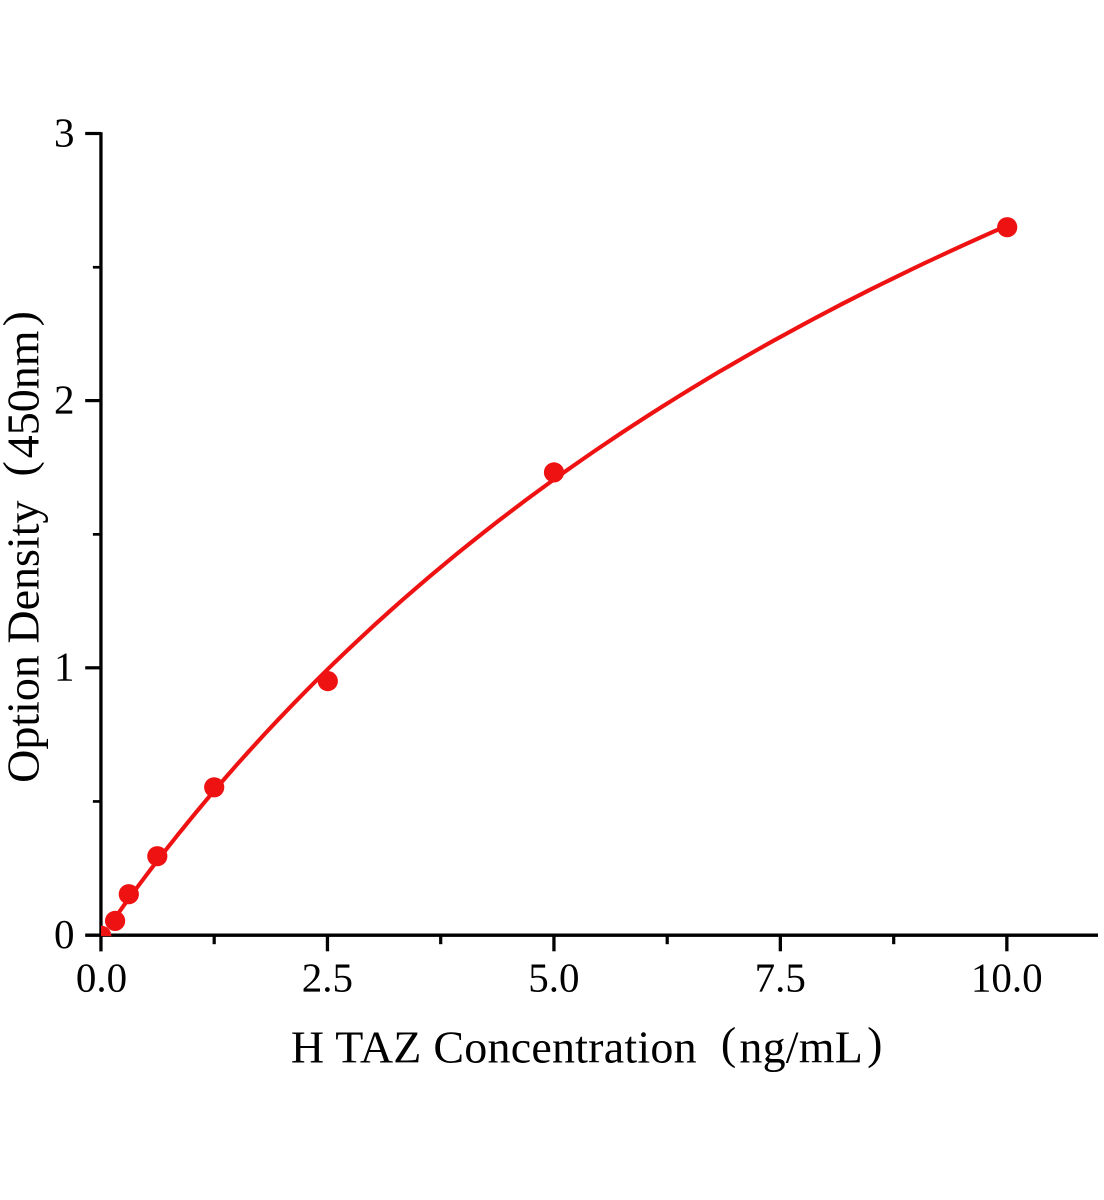  I want to click on svg-text: 2, so click(64, 399).